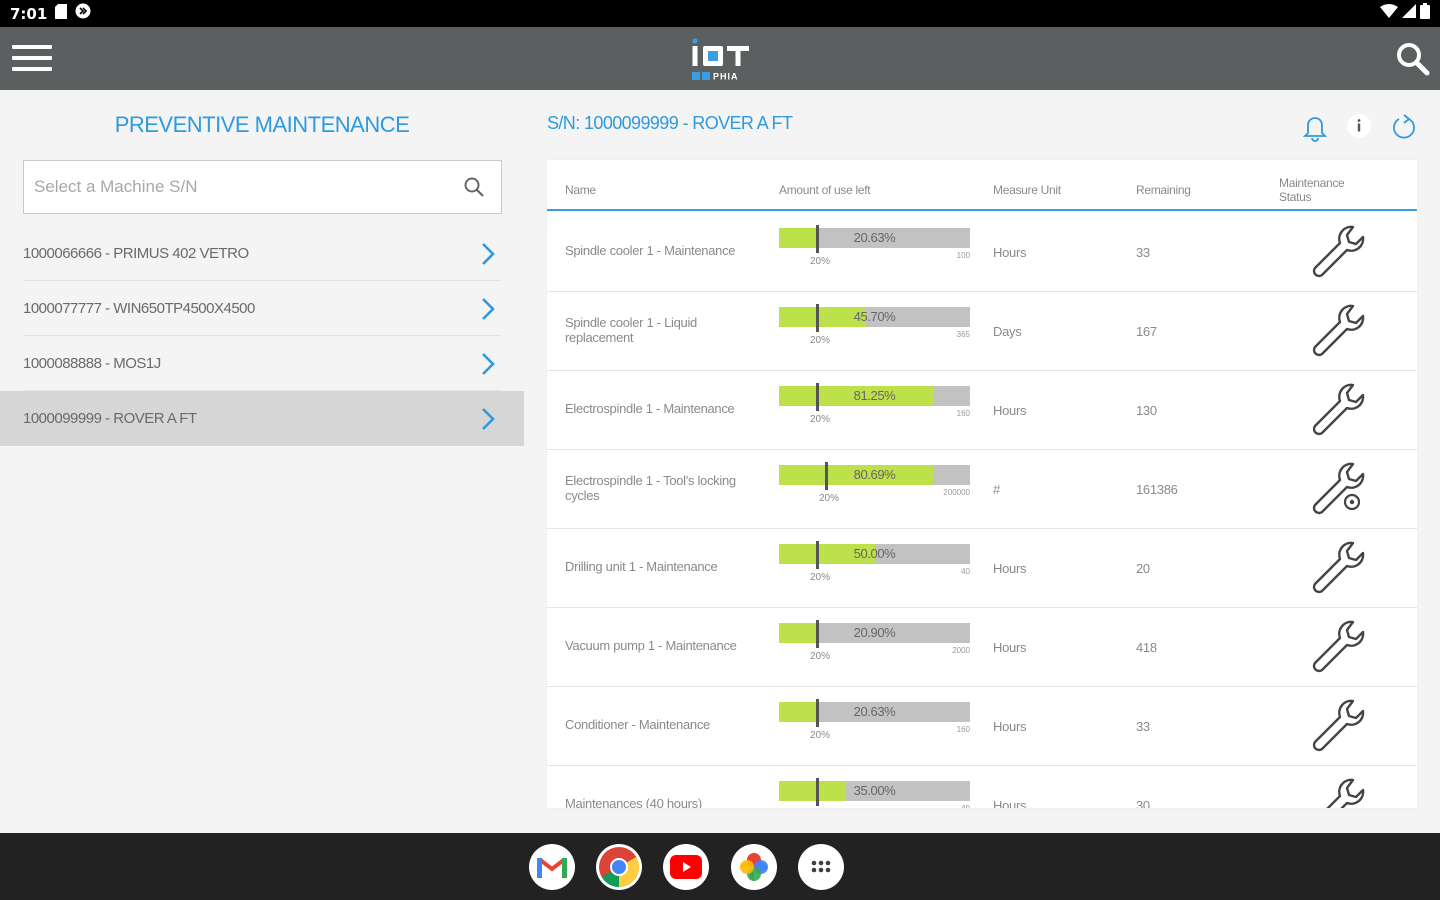 This screenshot has width=1440, height=900. Describe the element at coordinates (874, 553) in the screenshot. I see `usage-percent: 50.00%` at that location.